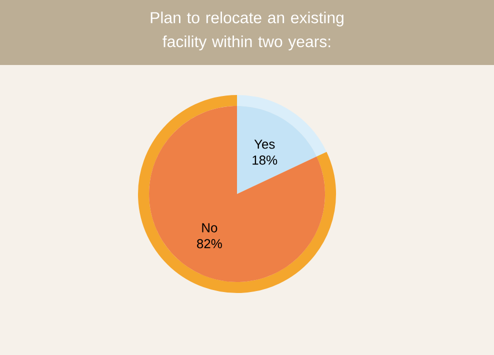  What do you see at coordinates (247, 31) in the screenshot?
I see `chart-title: Plan to relocate an existing facility within two years:` at bounding box center [247, 31].